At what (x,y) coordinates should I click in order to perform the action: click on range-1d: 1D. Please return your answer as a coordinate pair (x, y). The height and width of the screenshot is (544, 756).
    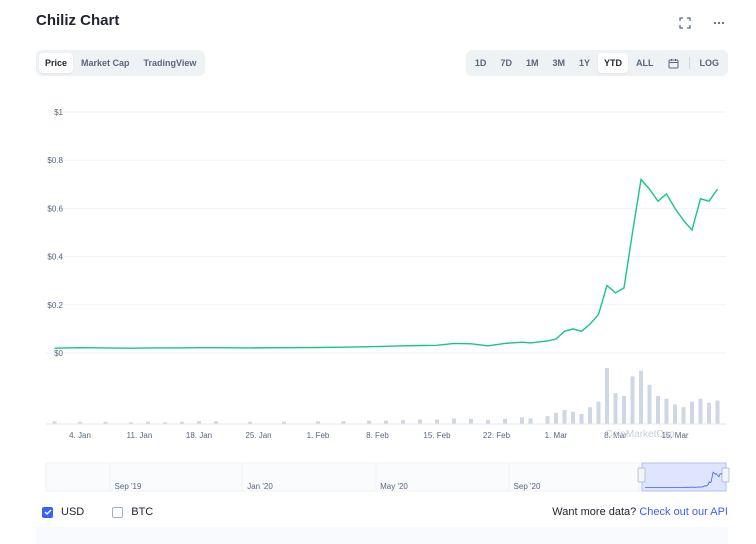
    Looking at the image, I should click on (480, 63).